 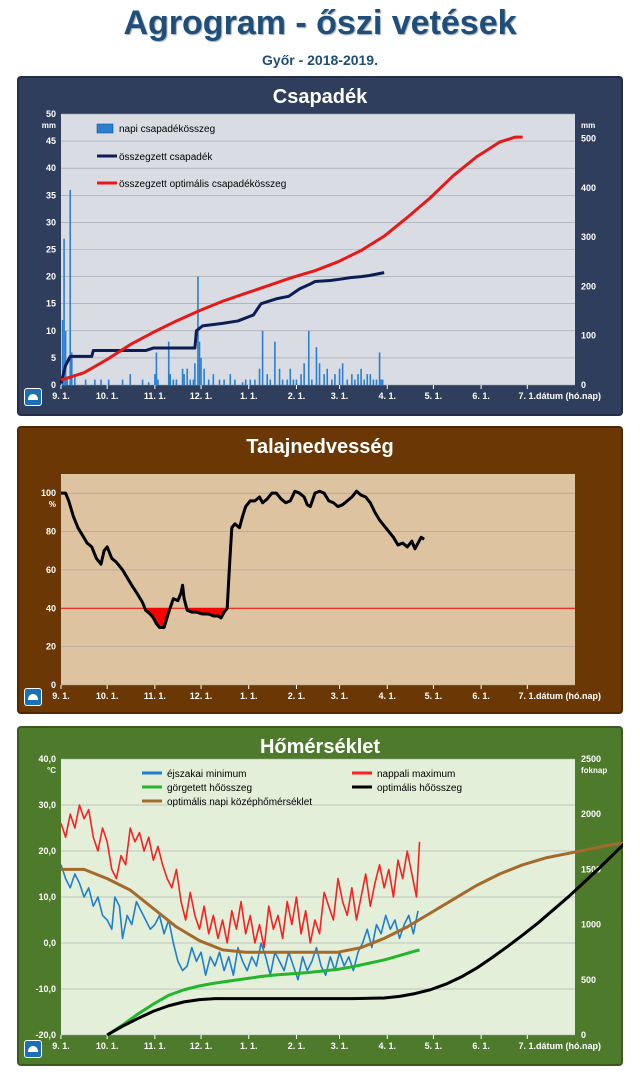 What do you see at coordinates (47, 805) in the screenshot?
I see `y-tick-label: 30,0` at bounding box center [47, 805].